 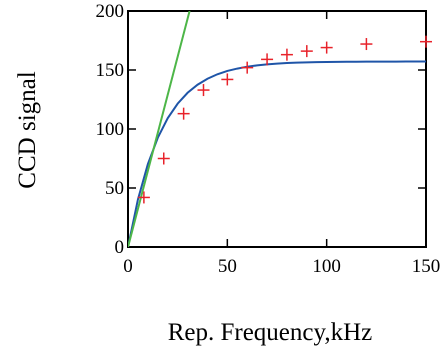 I want to click on x-tick-label: 150, so click(x=426, y=266).